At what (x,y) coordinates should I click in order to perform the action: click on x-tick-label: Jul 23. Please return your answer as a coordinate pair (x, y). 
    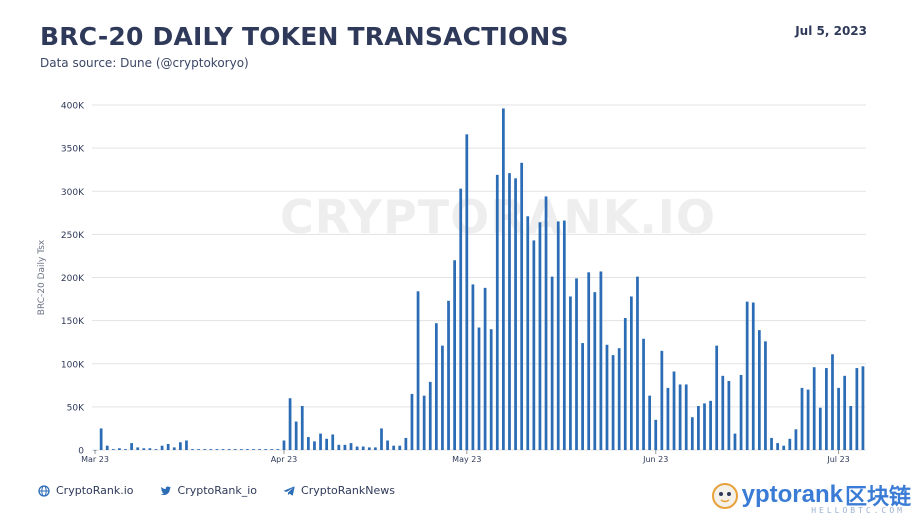
    Looking at the image, I should click on (837, 459).